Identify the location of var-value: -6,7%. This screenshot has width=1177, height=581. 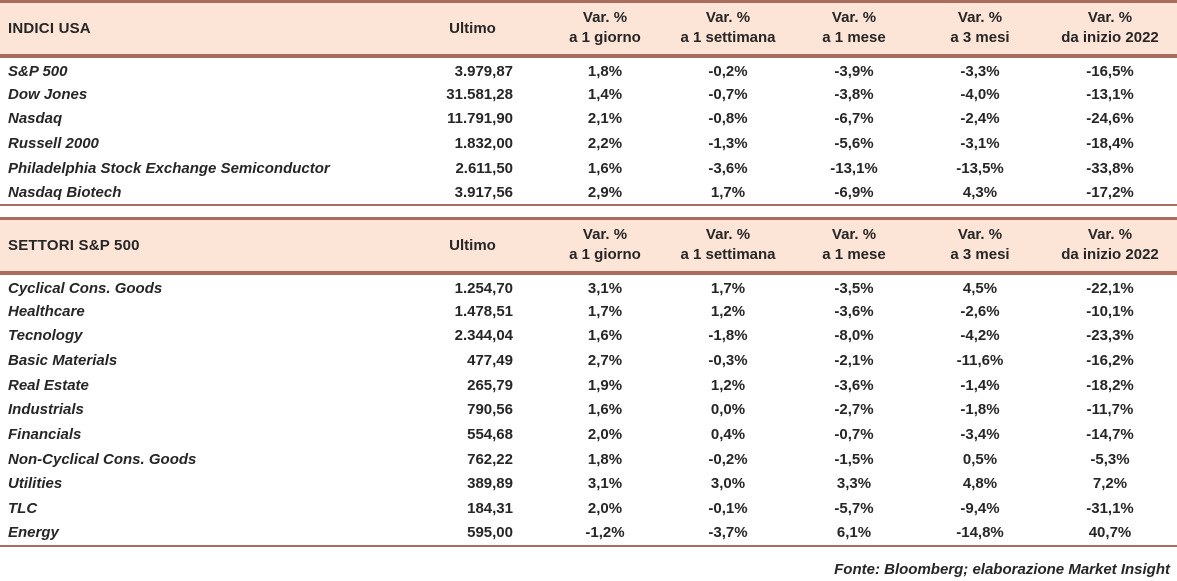
(854, 119).